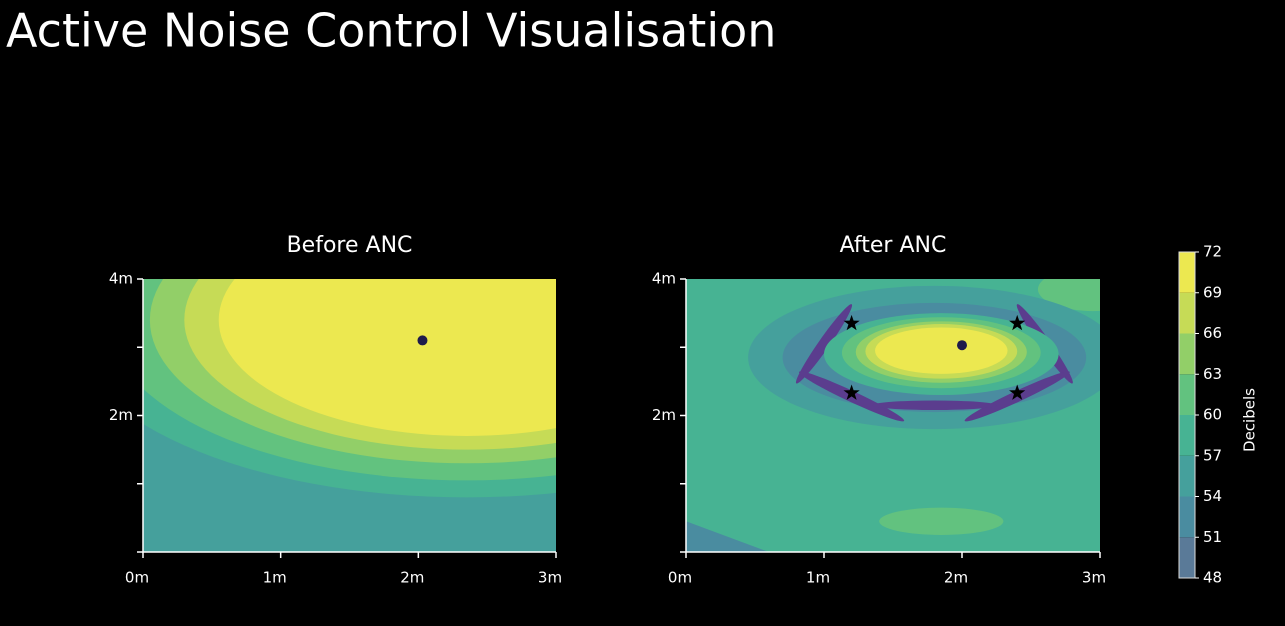 The width and height of the screenshot is (1285, 626). What do you see at coordinates (893, 245) in the screenshot?
I see `plot-title: After ANC` at bounding box center [893, 245].